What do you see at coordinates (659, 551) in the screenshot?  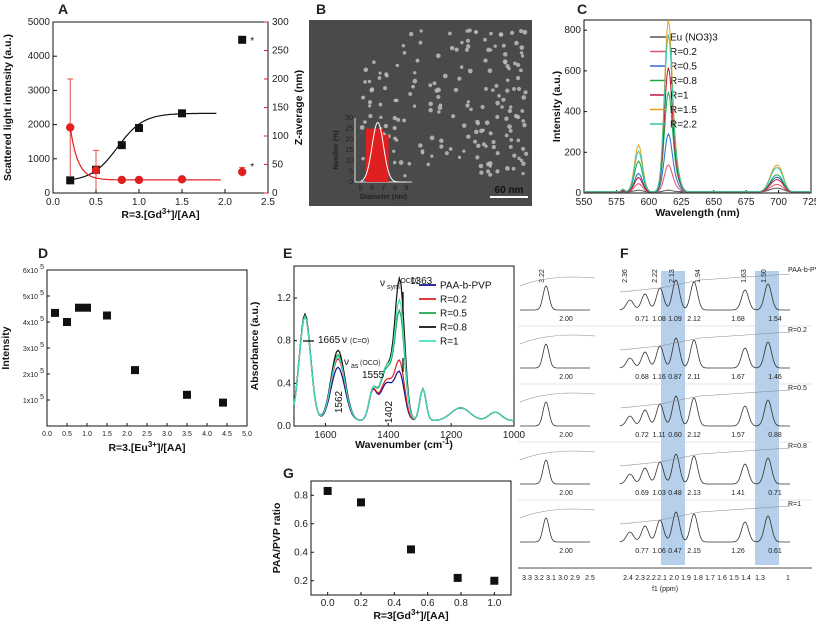 I see `f-int-value: 1.06` at bounding box center [659, 551].